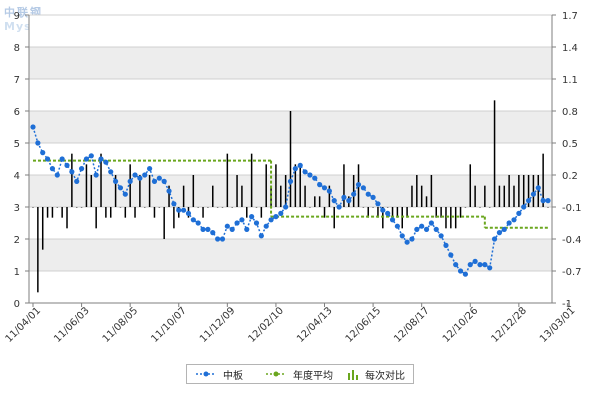 Image resolution: width=600 pixels, height=400 pixels. I want to click on y2-tick-label: 0.8, so click(570, 112).